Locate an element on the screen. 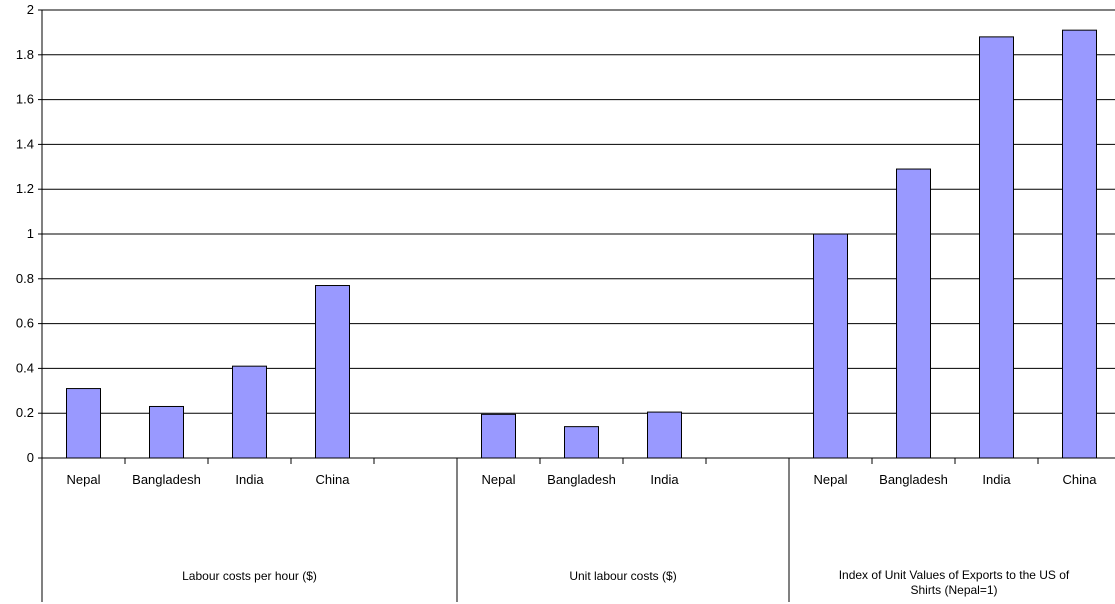 The width and height of the screenshot is (1115, 604). group-label: Shirts (Nepal=1) is located at coordinates (953, 590).